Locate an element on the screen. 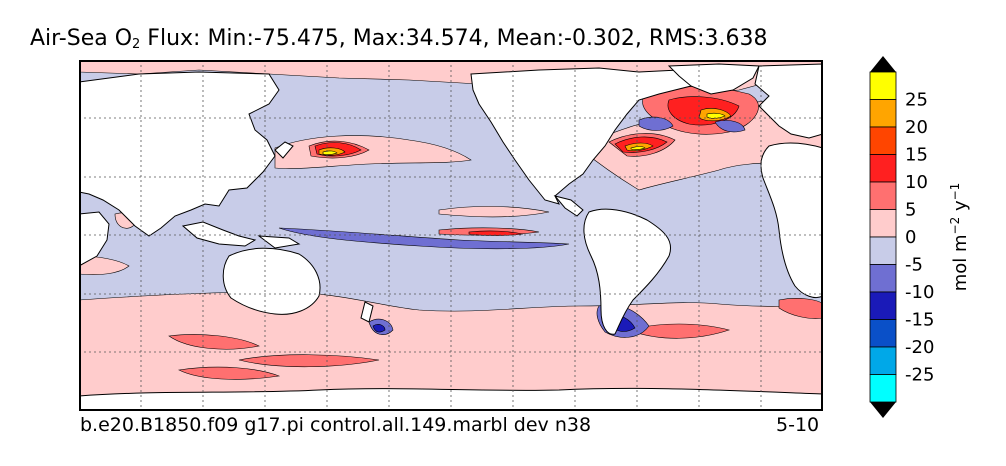 The image size is (1006, 466). title-subscript: 2 is located at coordinates (136, 44).